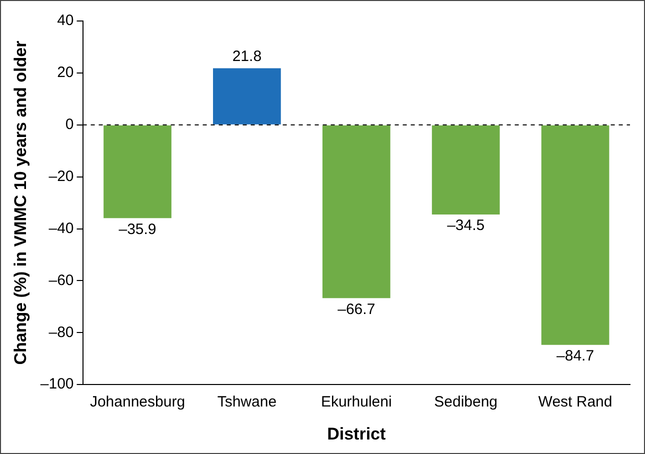 Image resolution: width=645 pixels, height=454 pixels. I want to click on x-tick-label: Tshwane, so click(247, 402).